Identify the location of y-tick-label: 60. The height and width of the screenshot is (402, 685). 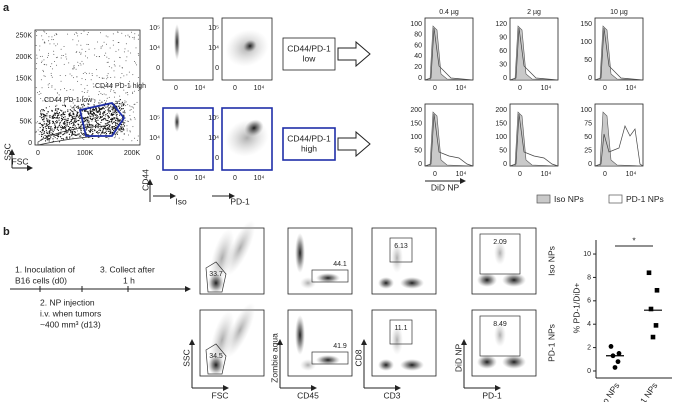
(418, 45).